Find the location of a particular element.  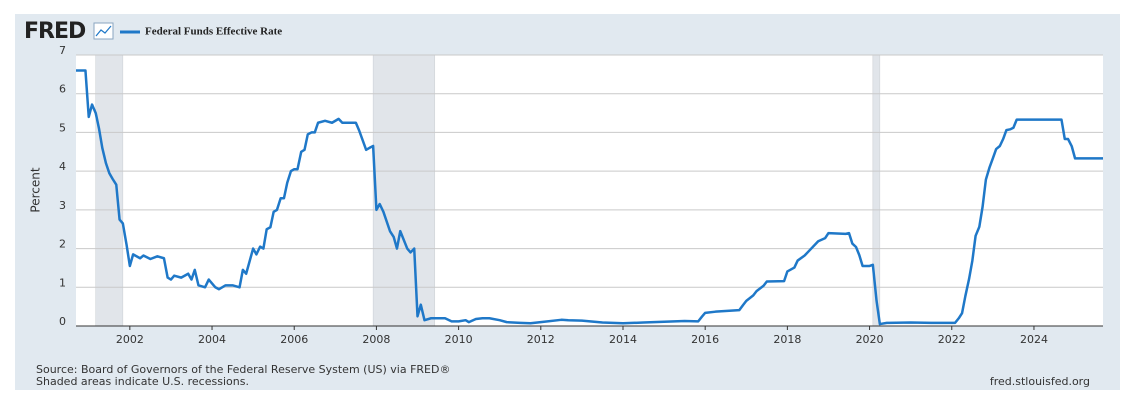

y-tick-label: 7 is located at coordinates (62, 50).